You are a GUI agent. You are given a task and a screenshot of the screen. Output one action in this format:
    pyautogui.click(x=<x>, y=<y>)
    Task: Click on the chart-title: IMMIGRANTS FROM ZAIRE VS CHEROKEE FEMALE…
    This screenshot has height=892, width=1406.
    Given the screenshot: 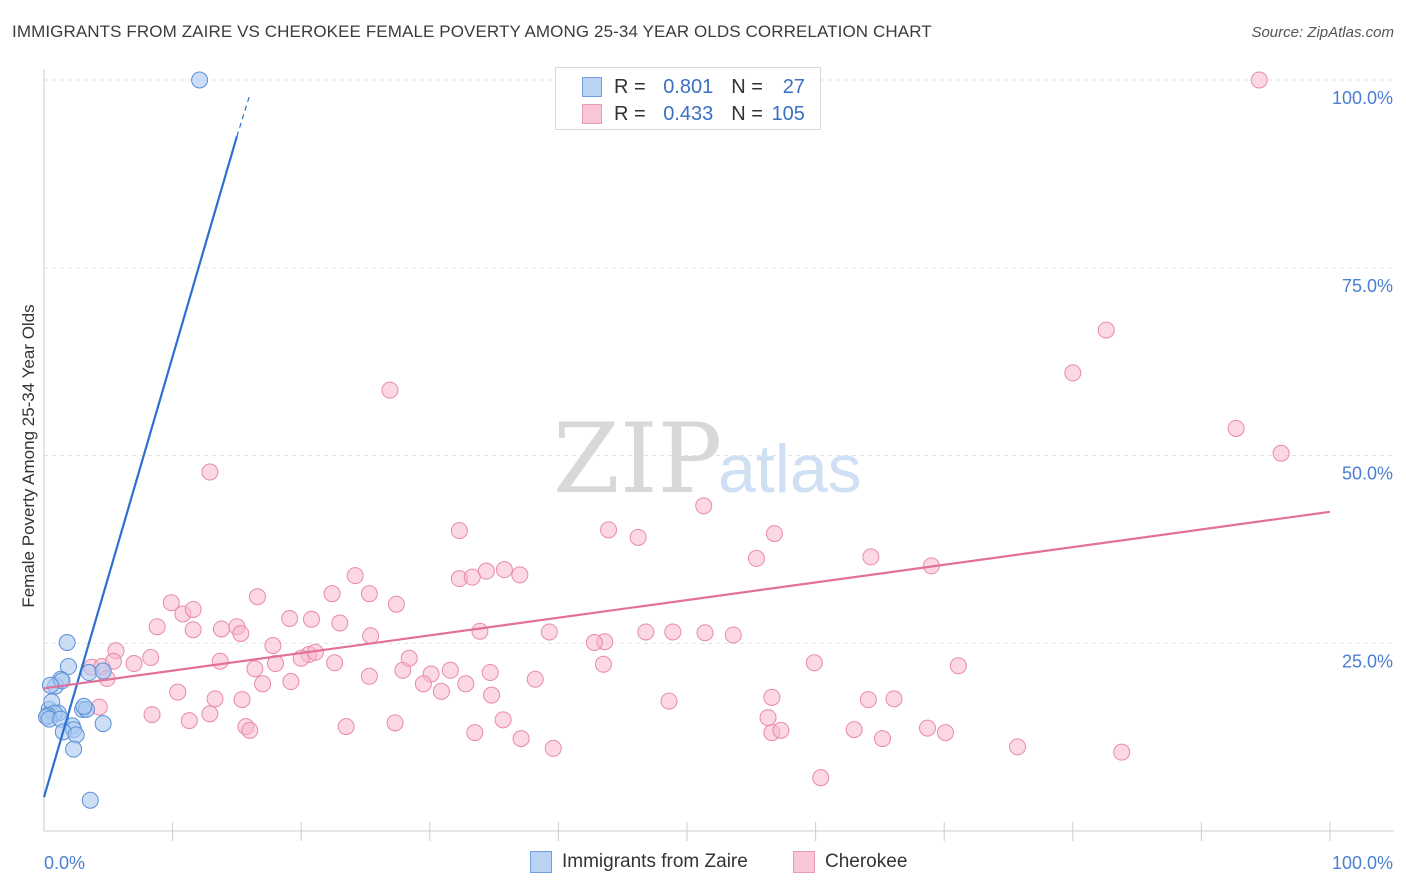 What is the action you would take?
    pyautogui.click(x=472, y=31)
    